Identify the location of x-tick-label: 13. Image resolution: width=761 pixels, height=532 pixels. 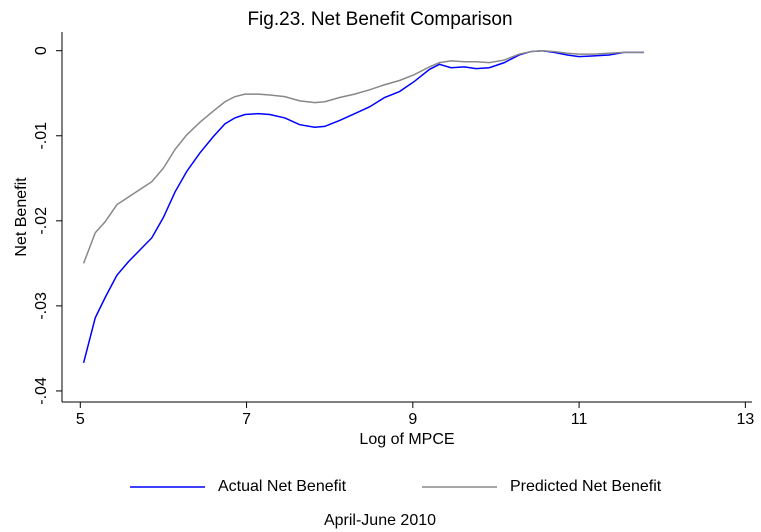
(745, 419).